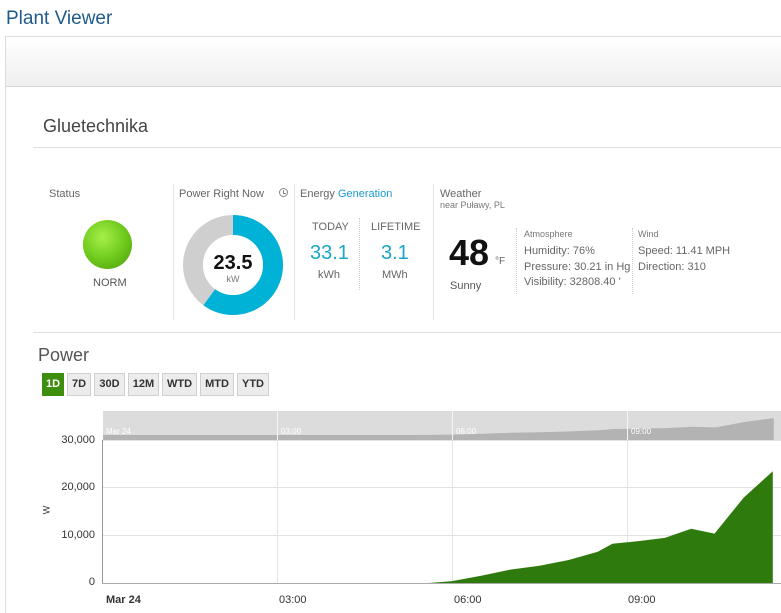  I want to click on status-value: NORM, so click(110, 283).